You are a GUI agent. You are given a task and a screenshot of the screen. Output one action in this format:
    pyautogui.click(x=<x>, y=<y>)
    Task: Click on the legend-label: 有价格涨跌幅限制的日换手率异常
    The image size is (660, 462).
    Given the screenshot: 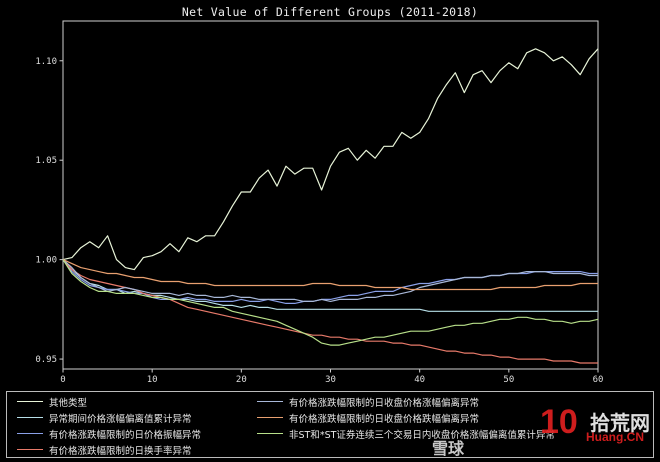 What is the action you would take?
    pyautogui.click(x=120, y=451)
    